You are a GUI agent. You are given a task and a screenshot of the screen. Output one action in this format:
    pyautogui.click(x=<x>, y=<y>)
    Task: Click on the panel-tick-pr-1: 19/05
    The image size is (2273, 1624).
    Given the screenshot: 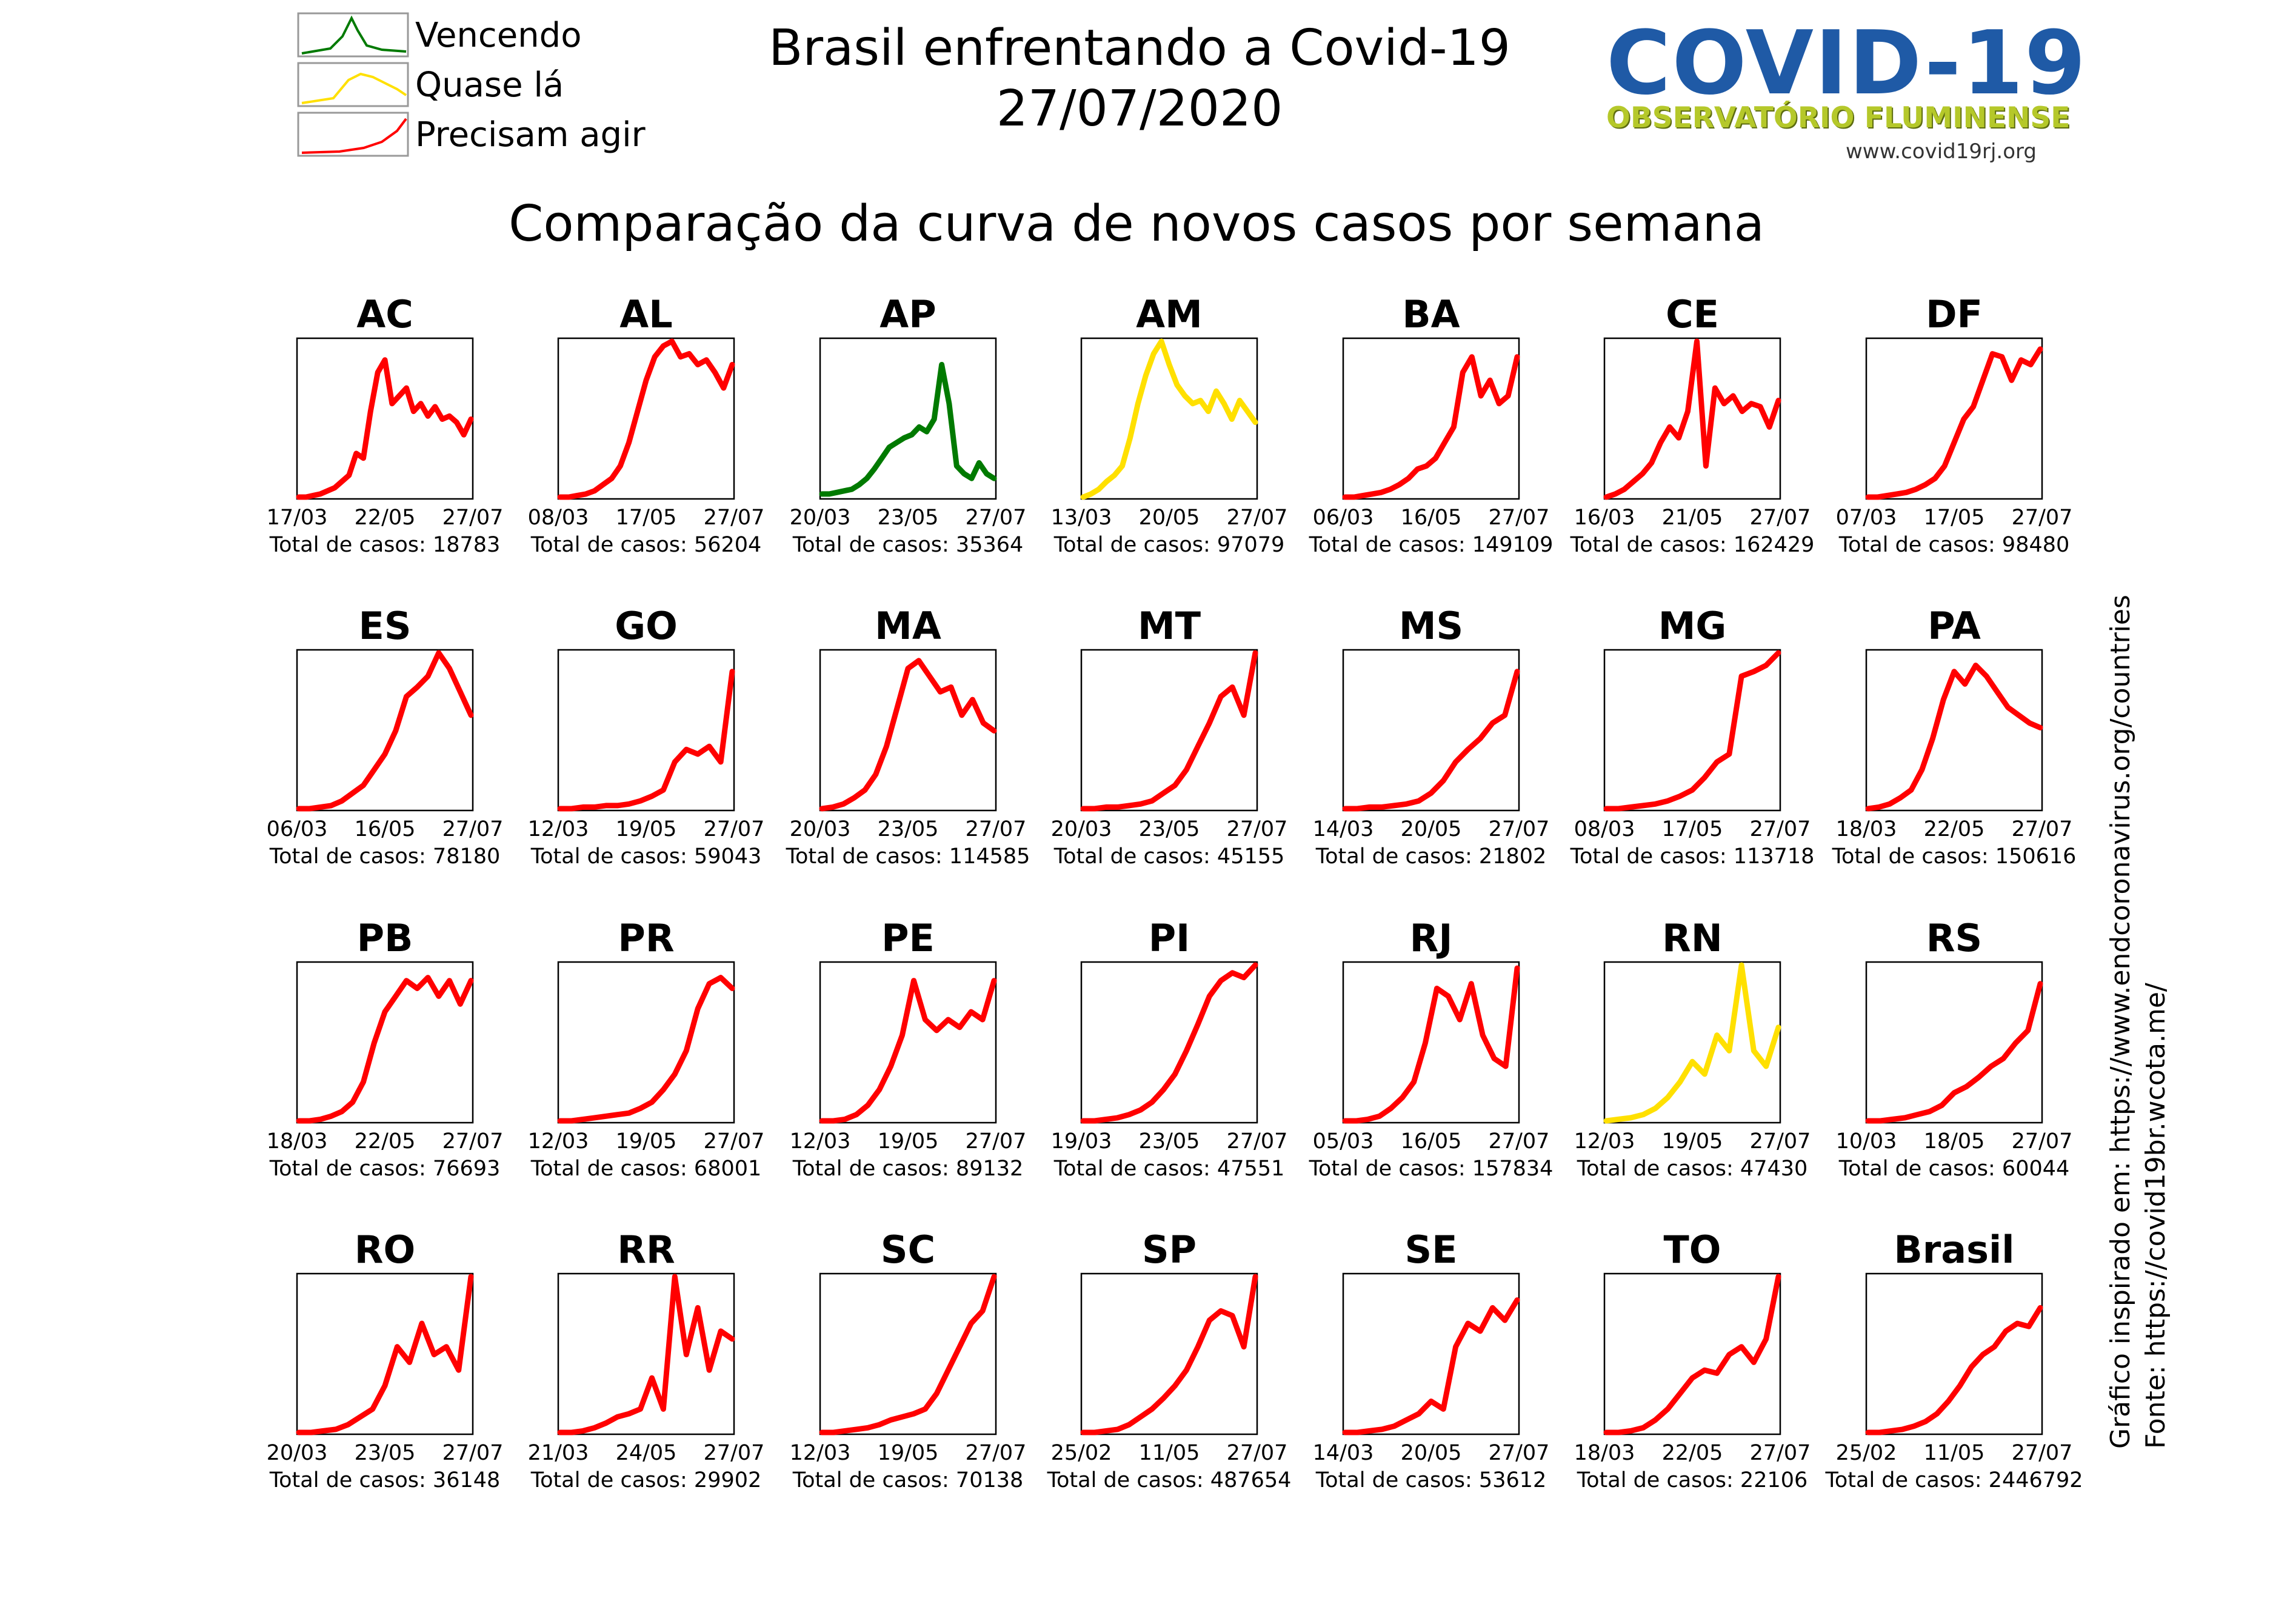 What is the action you would take?
    pyautogui.click(x=646, y=1142)
    